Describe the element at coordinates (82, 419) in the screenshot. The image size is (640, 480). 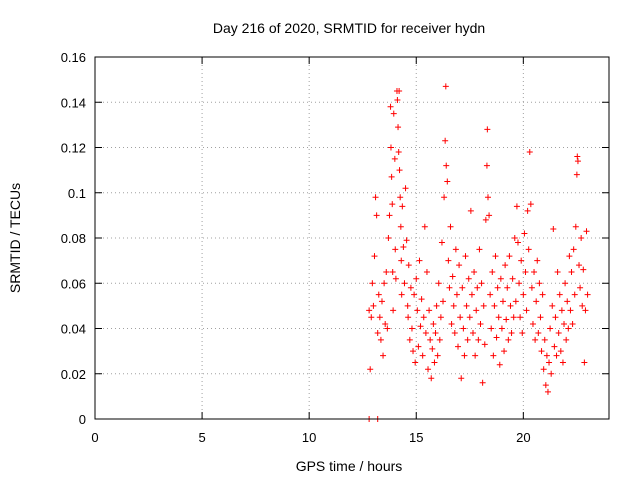
I see `y-tick-label: 0` at that location.